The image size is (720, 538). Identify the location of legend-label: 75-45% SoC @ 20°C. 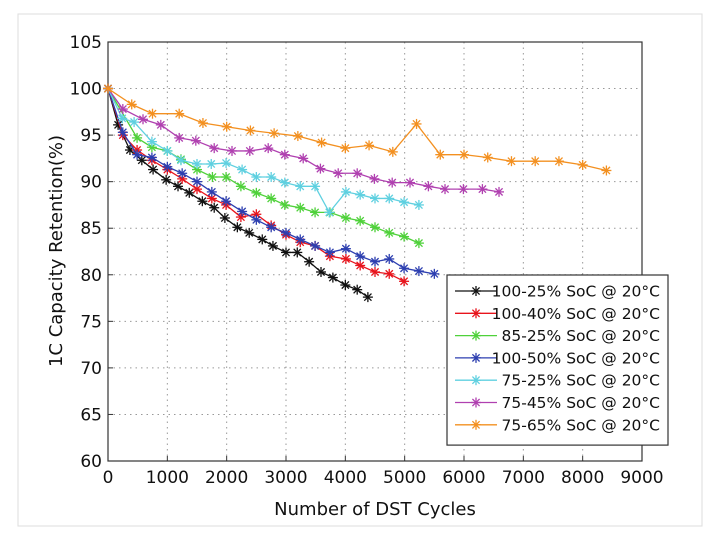
(581, 403).